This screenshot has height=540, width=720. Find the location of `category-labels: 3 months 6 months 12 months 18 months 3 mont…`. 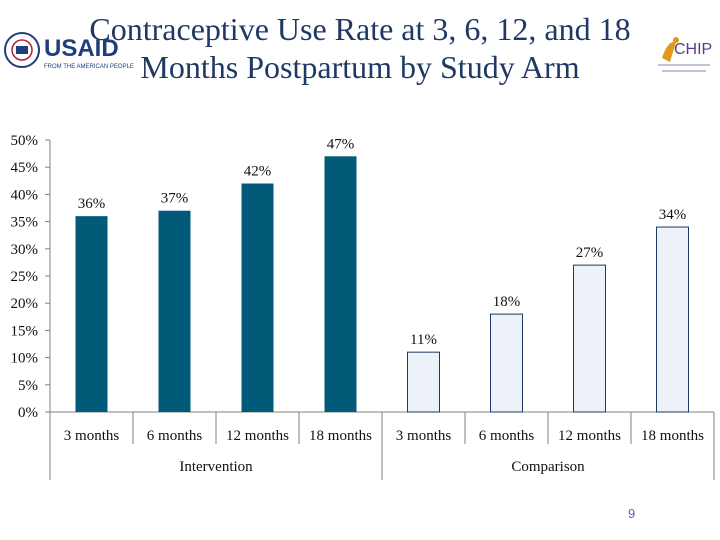

category-labels: 3 months 6 months 12 months 18 months 3 mont… is located at coordinates (384, 436).